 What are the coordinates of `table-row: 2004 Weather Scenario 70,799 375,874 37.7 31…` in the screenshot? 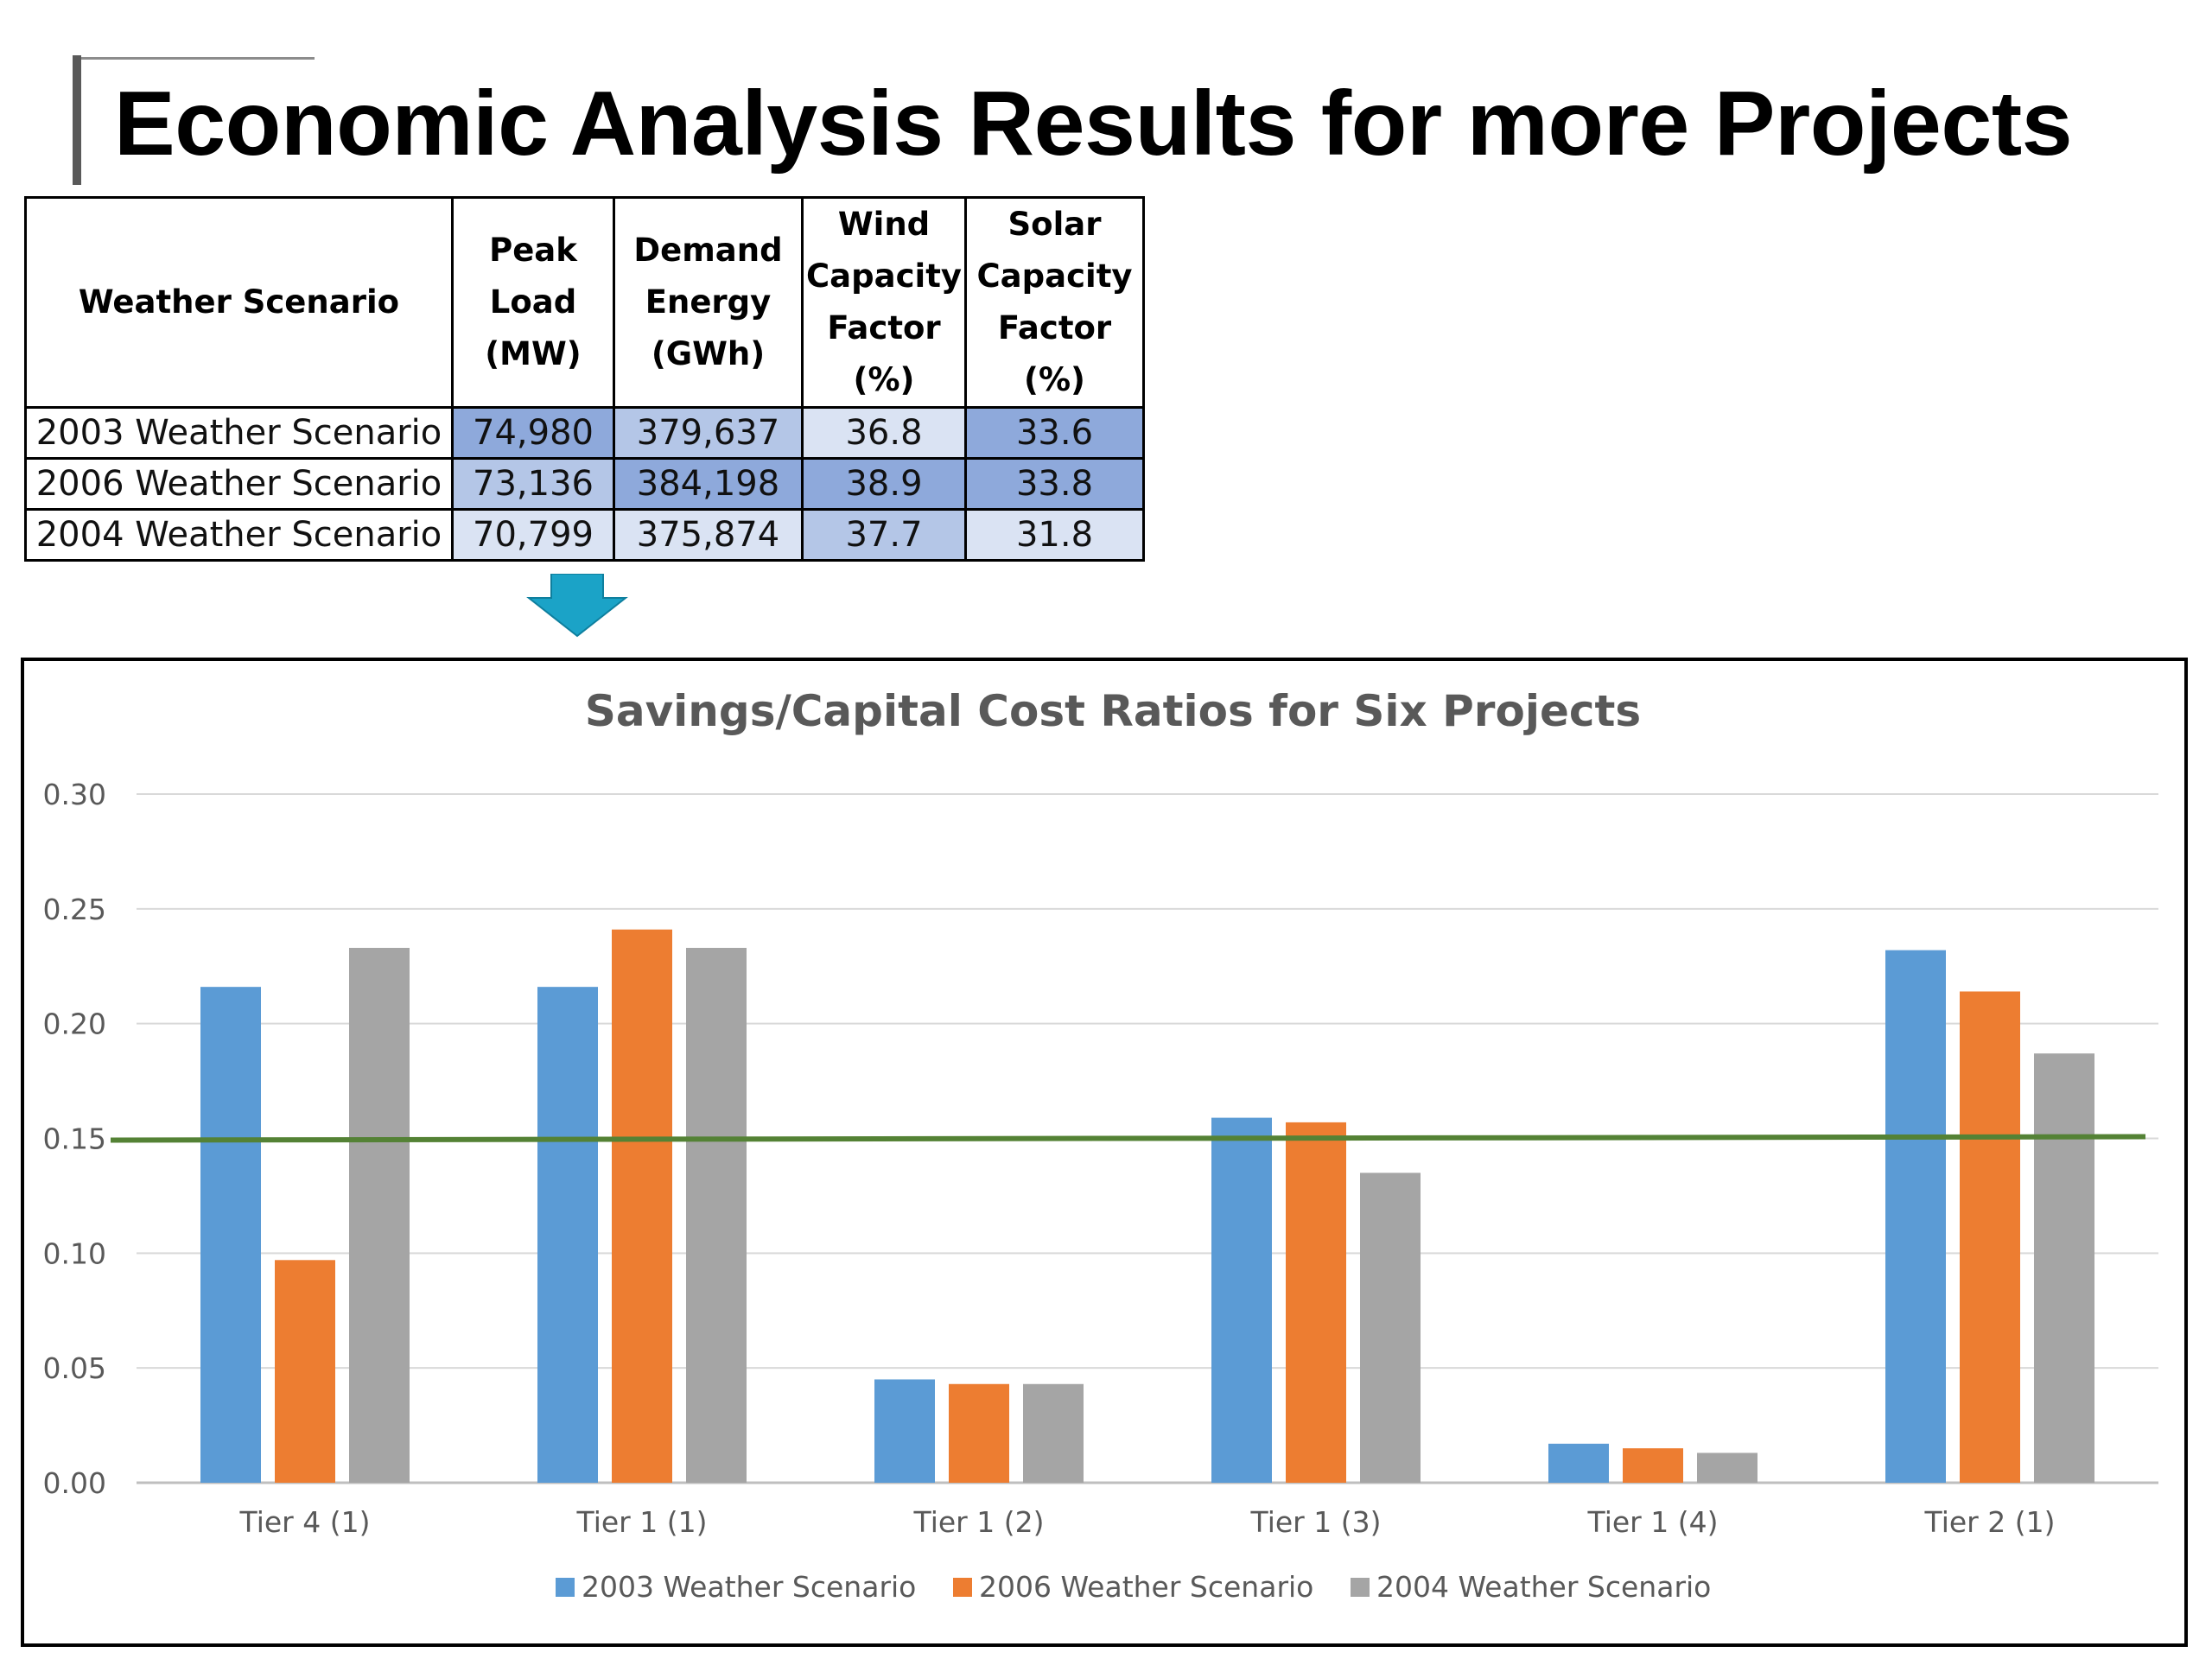 It's located at (584, 535).